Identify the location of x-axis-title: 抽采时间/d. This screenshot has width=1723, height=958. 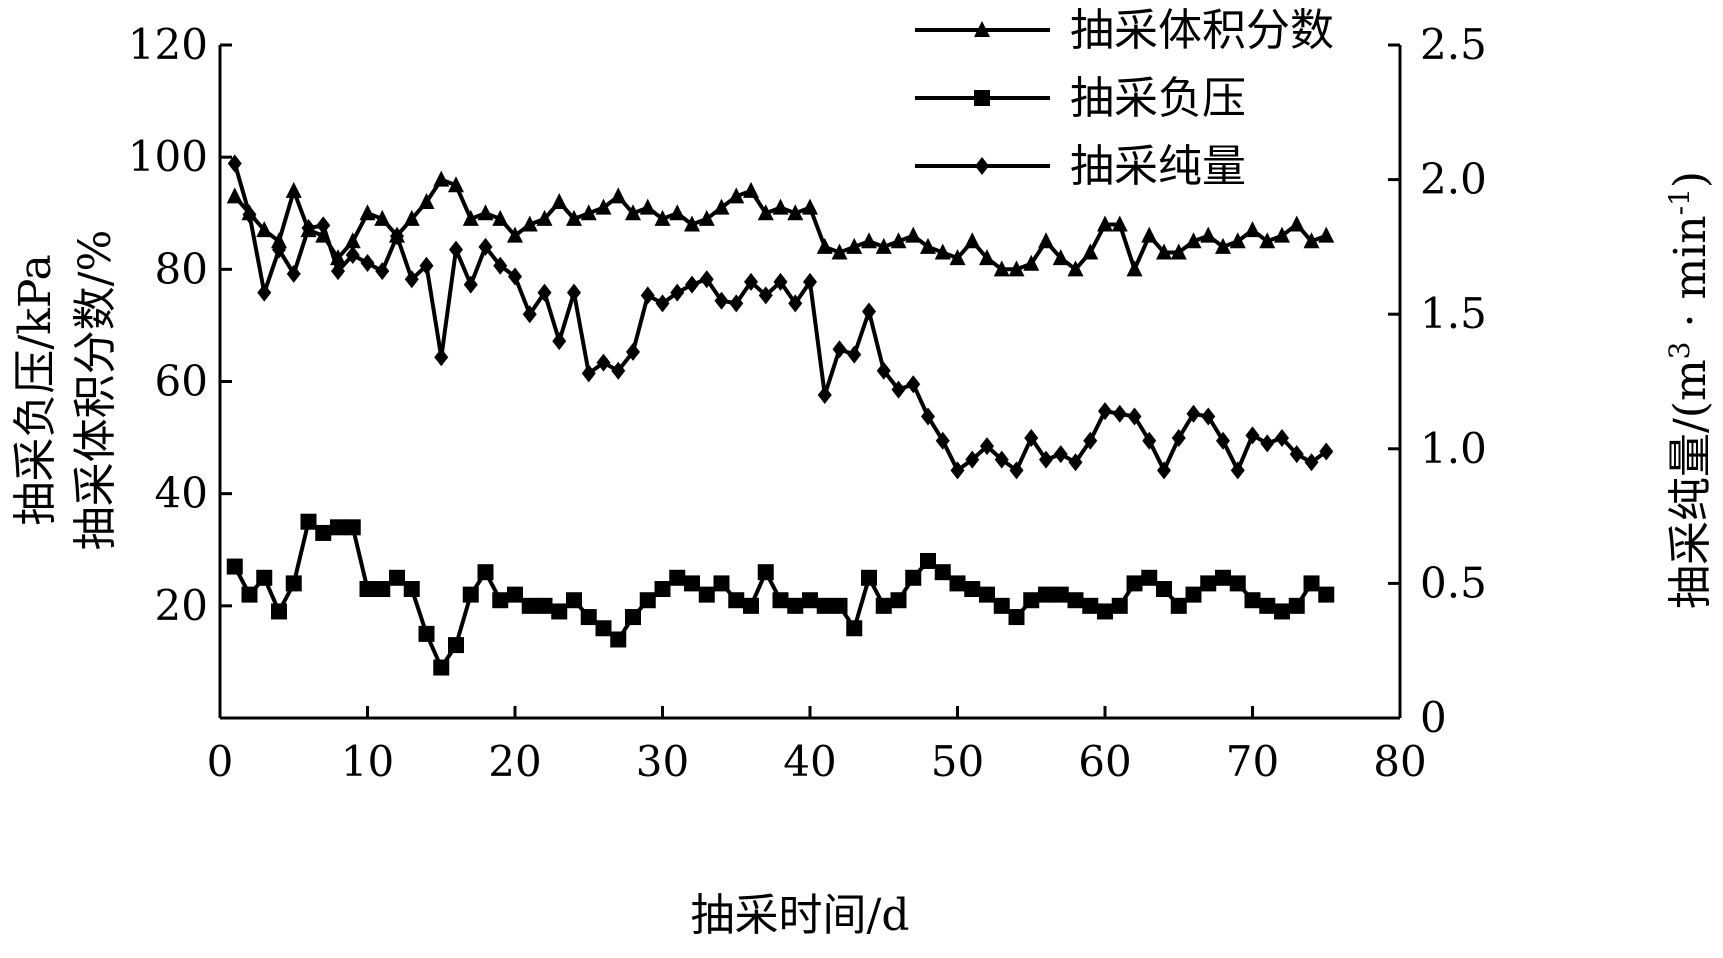
(800, 915).